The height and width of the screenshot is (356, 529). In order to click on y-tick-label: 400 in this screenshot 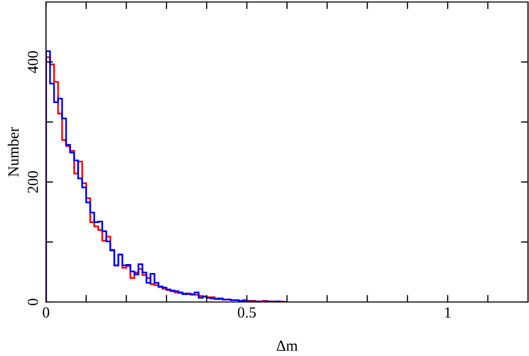, I will do `click(33, 62)`.